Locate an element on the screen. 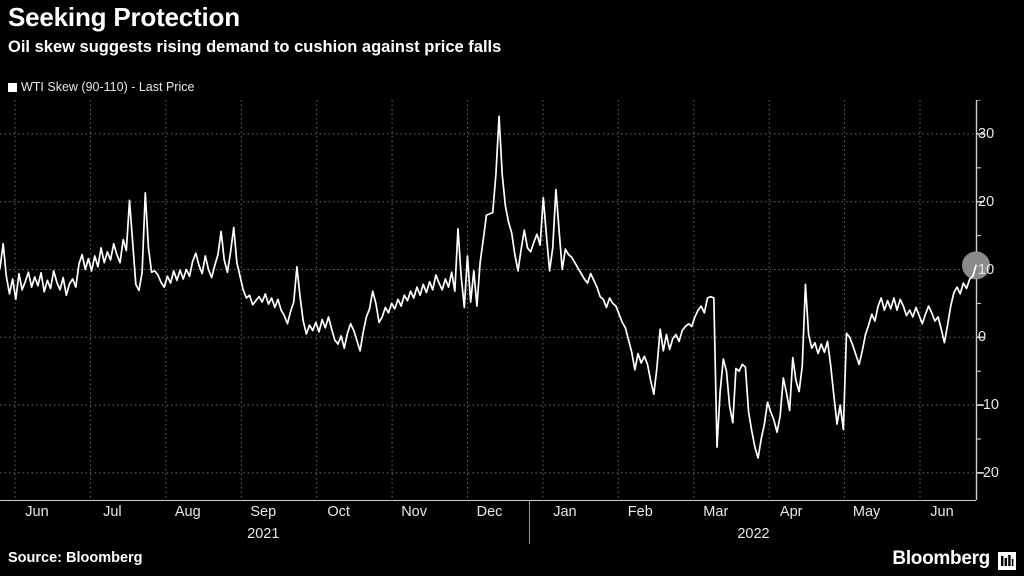  x-axis-line is located at coordinates (488, 500).